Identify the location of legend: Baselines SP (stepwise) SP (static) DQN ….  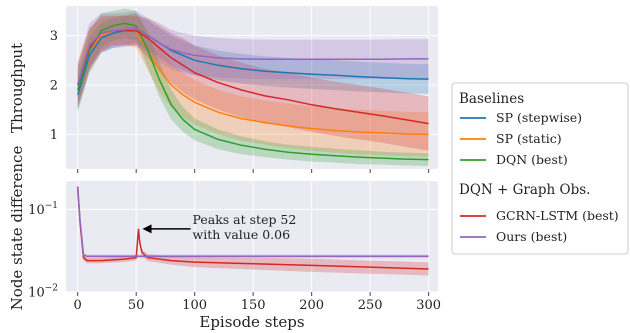
(540, 168).